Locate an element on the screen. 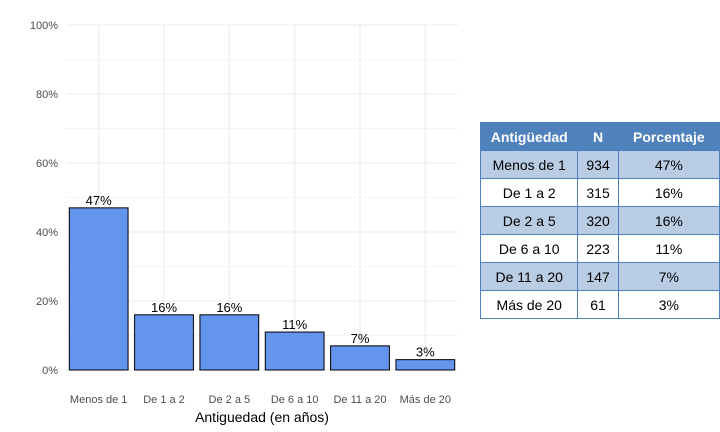  data-label: 47% is located at coordinates (99, 200).